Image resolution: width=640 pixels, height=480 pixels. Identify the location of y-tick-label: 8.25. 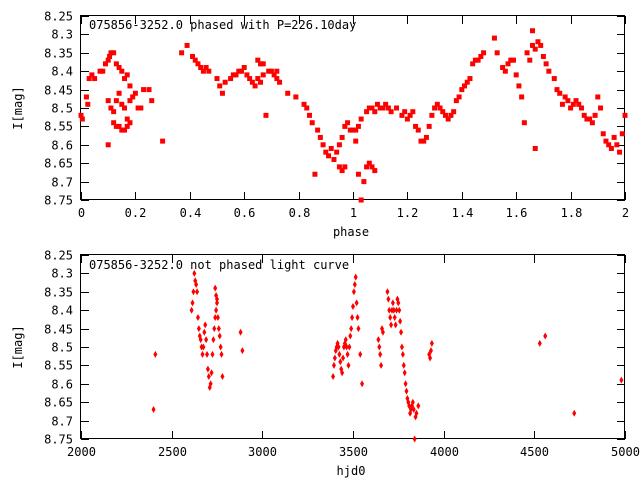
(58, 17).